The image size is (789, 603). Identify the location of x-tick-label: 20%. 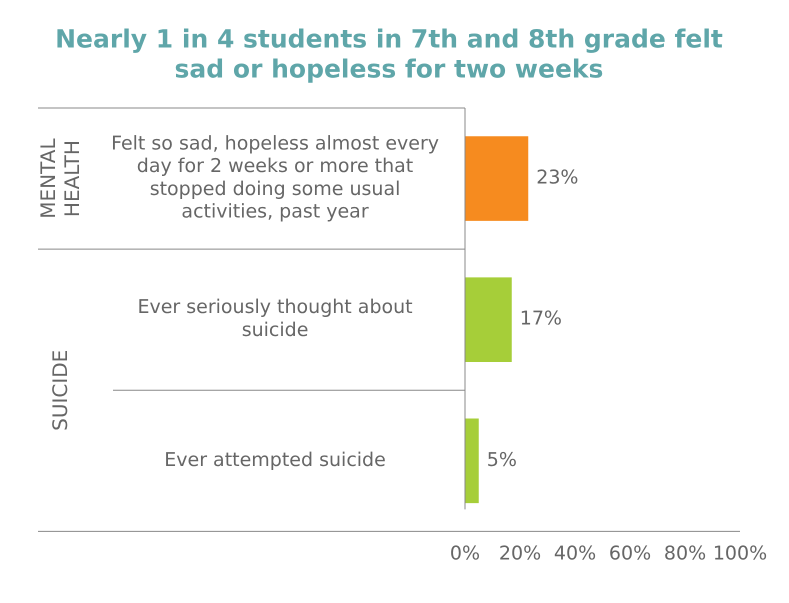
(520, 553).